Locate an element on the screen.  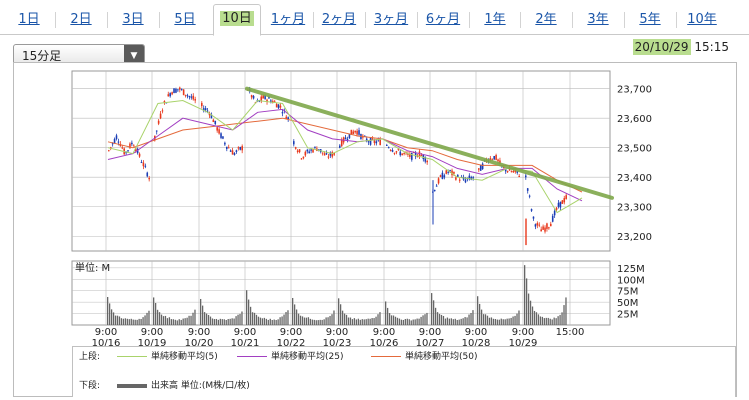
x-tick-date: 10/29 is located at coordinates (523, 343).